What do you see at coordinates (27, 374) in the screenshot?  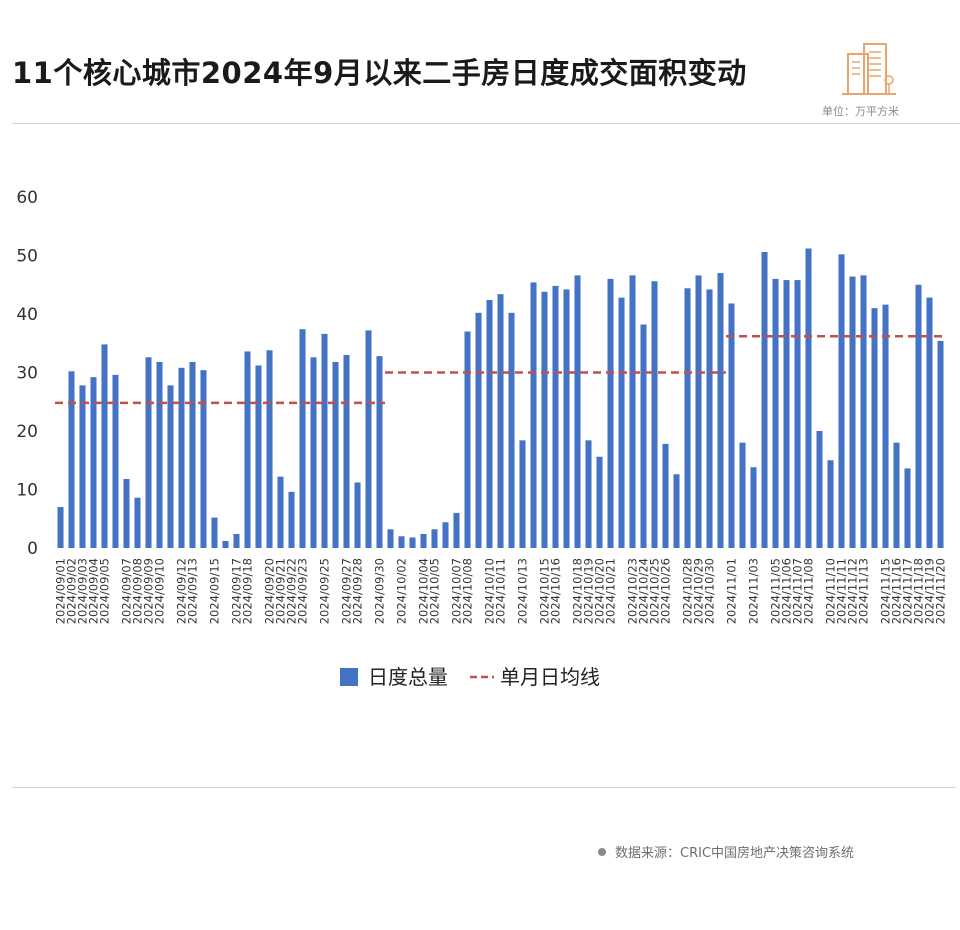 I see `y-tick-label: 30` at bounding box center [27, 374].